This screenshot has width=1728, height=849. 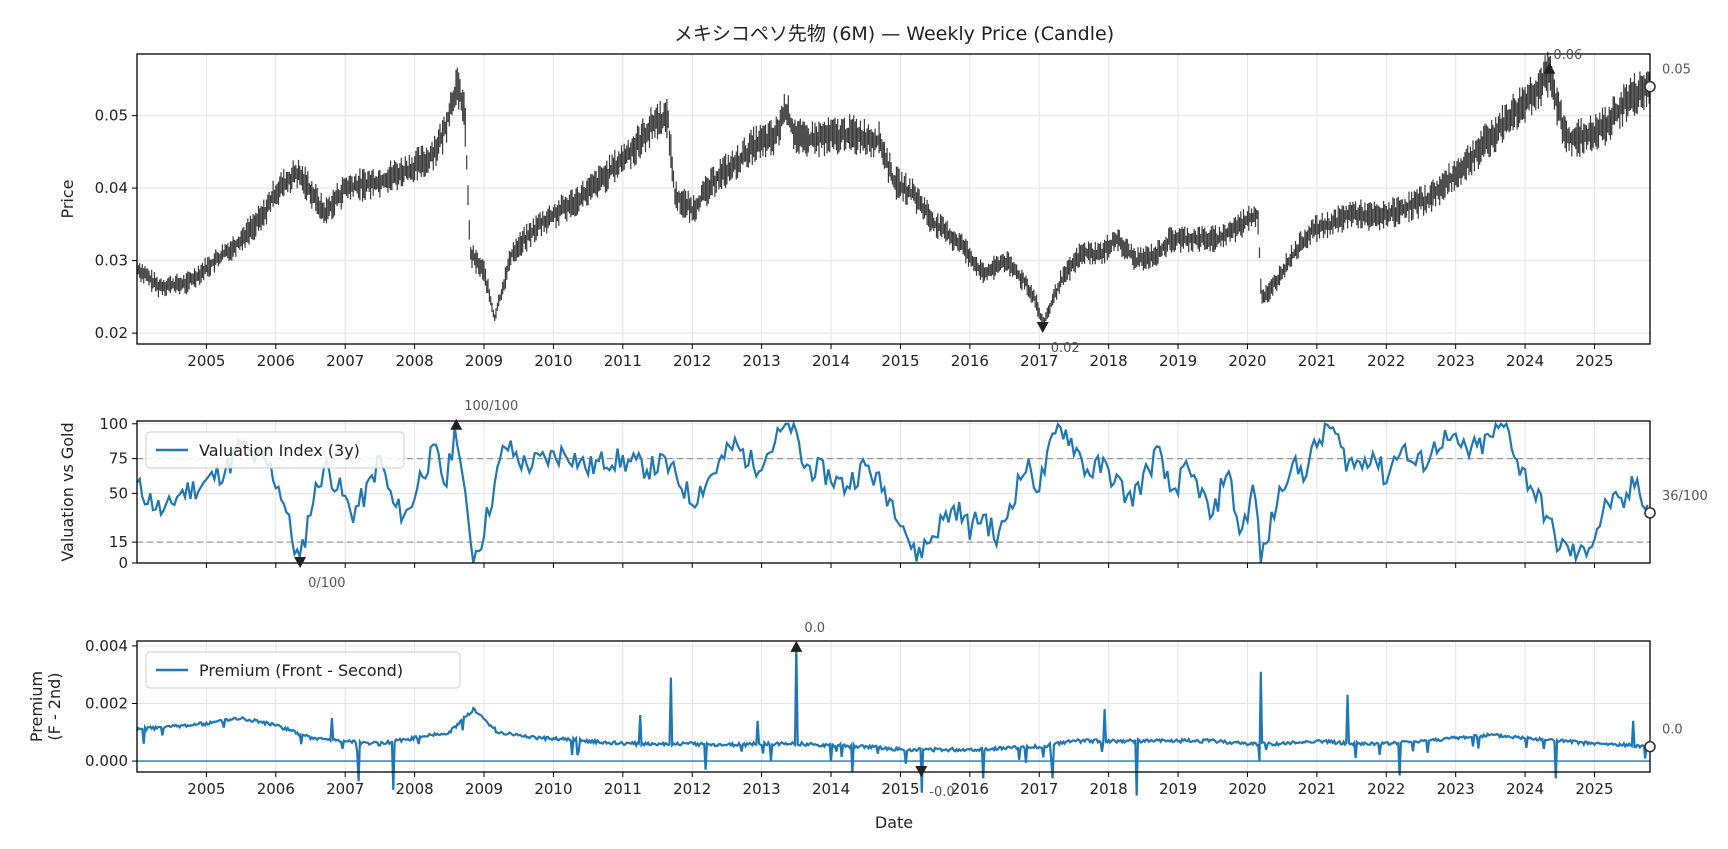 I want to click on y-tick-label: 0.002, so click(x=106, y=703).